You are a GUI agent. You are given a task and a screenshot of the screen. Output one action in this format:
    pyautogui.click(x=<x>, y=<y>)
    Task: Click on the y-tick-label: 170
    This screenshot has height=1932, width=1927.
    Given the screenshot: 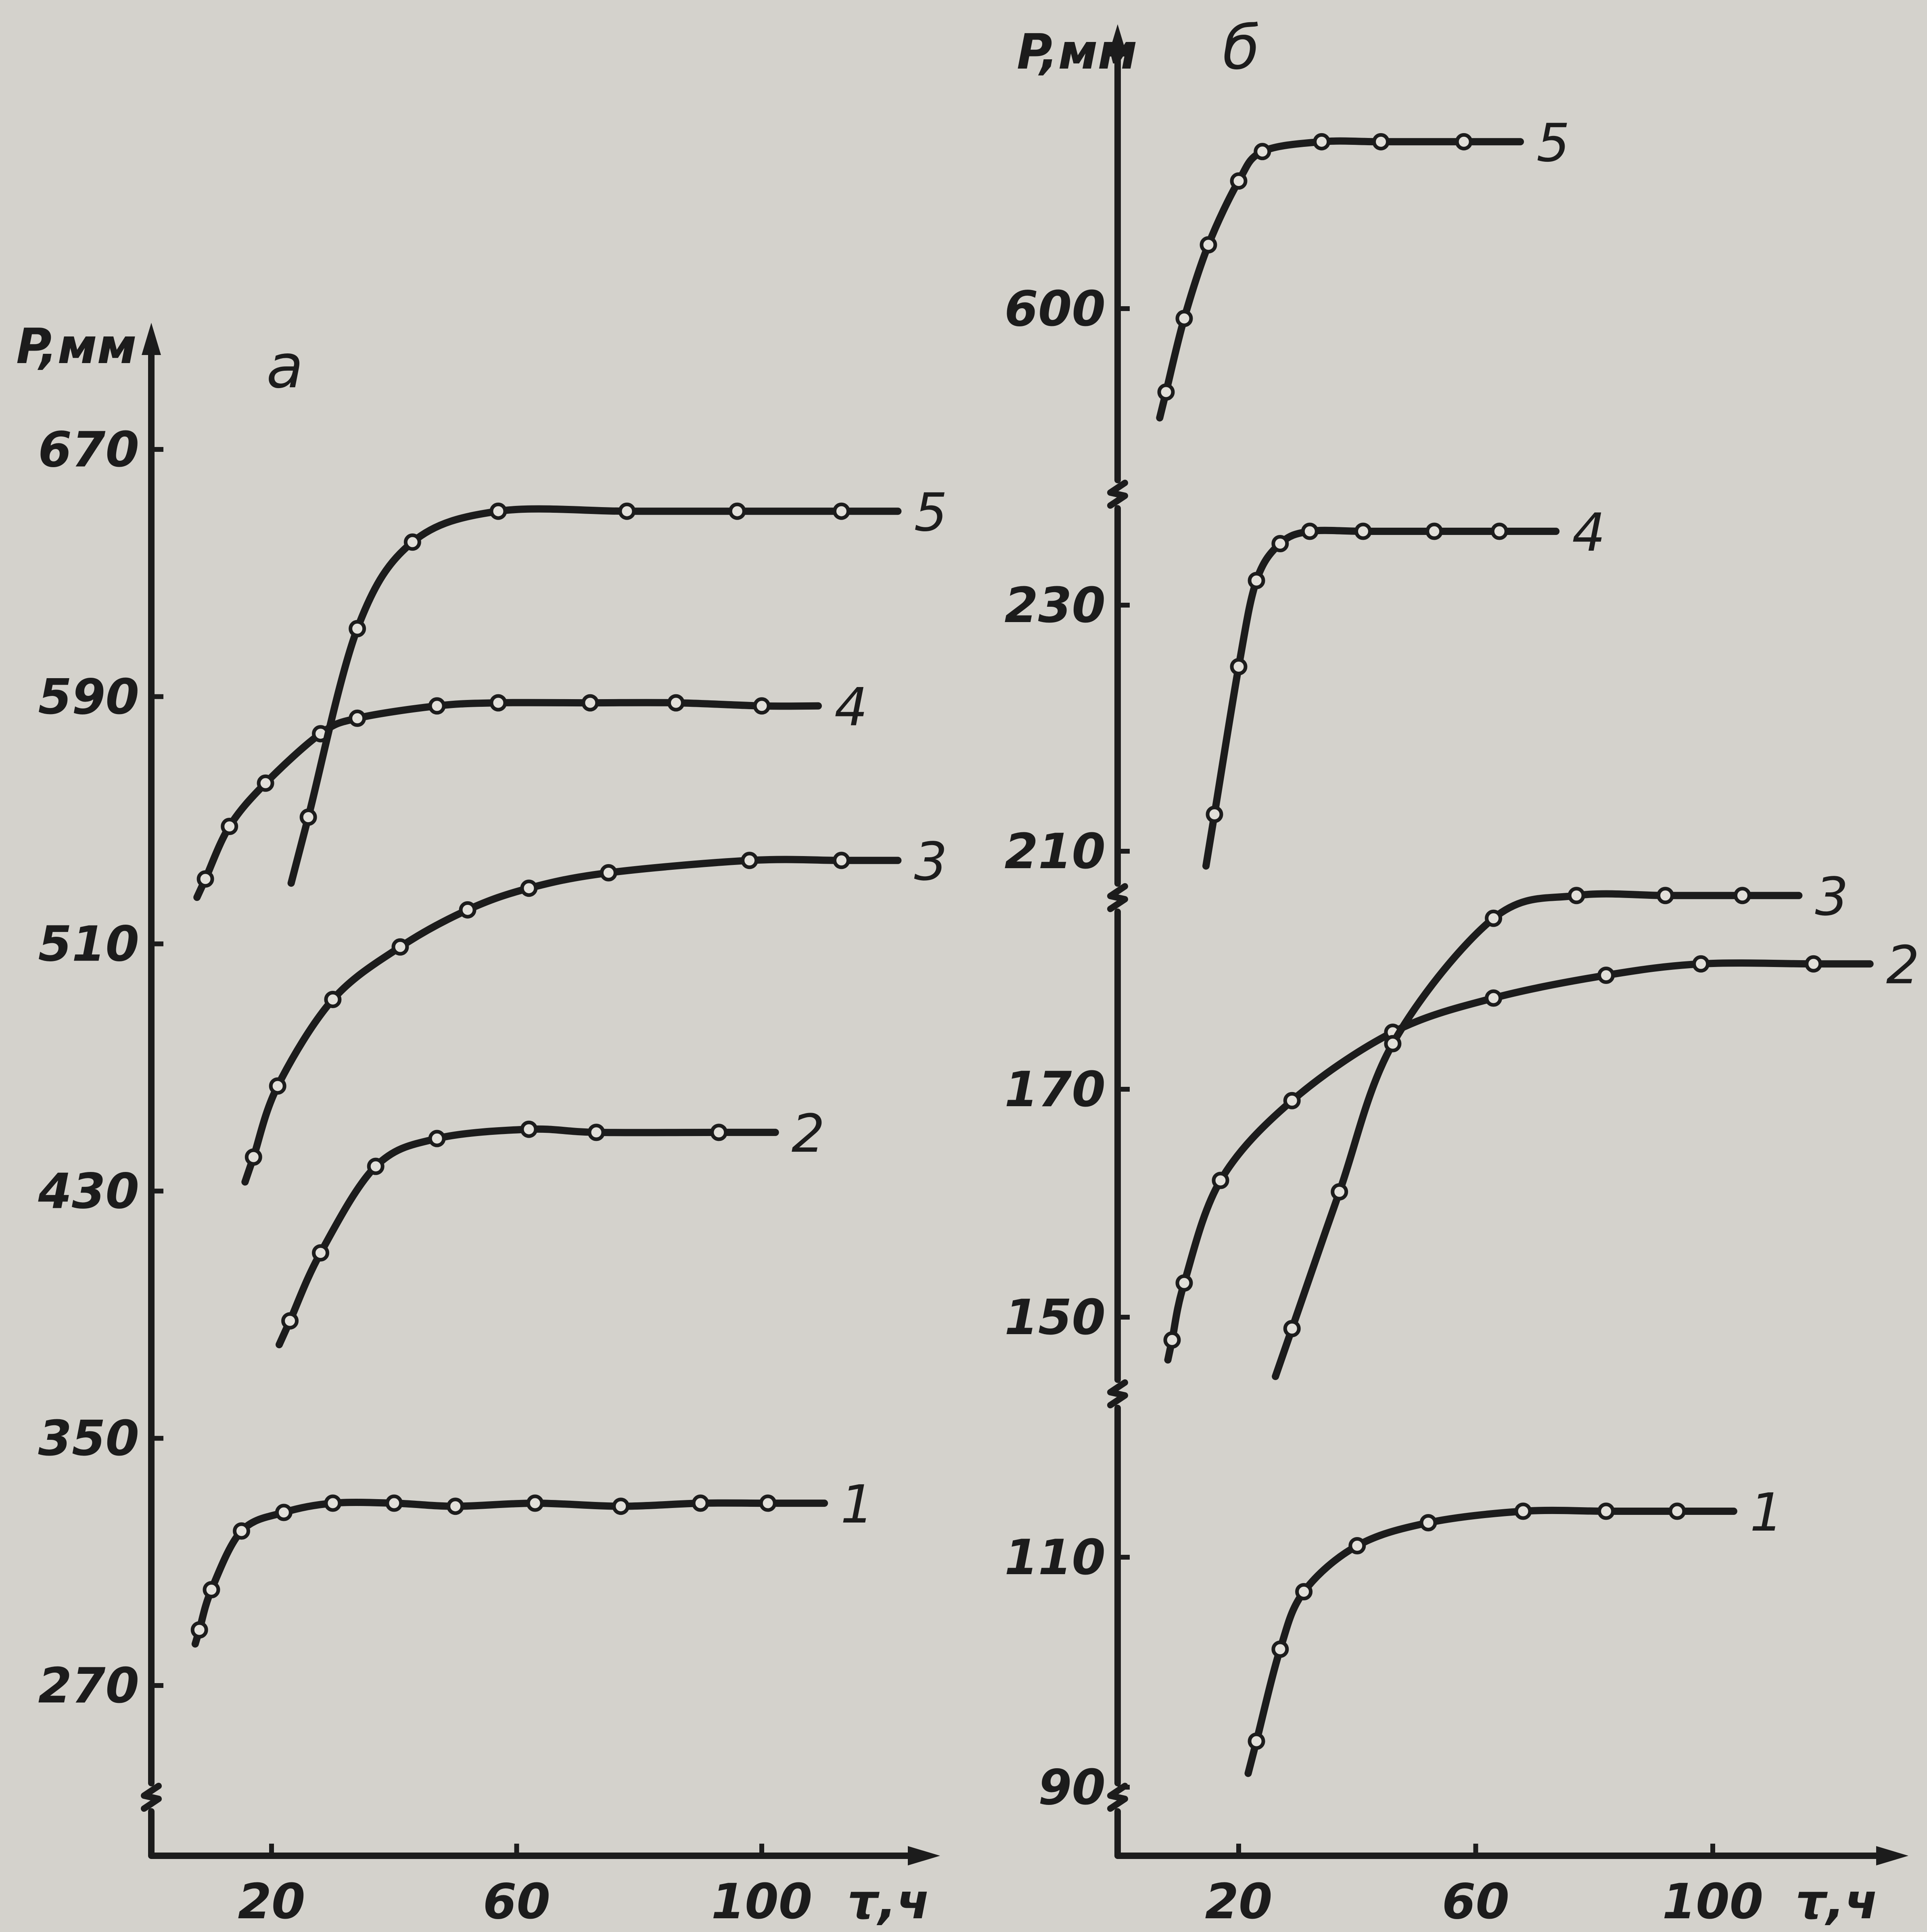 What is the action you would take?
    pyautogui.click(x=1055, y=1090)
    